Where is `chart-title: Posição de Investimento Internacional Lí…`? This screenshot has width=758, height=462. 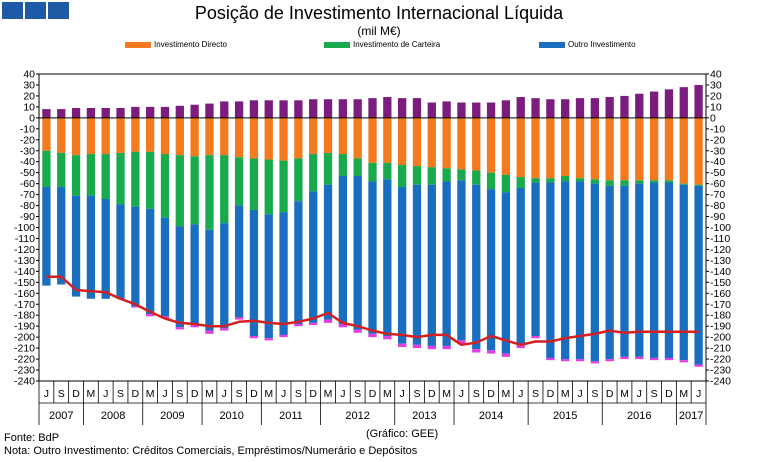
chart-title: Posição de Investimento Internacional Lí… is located at coordinates (379, 13).